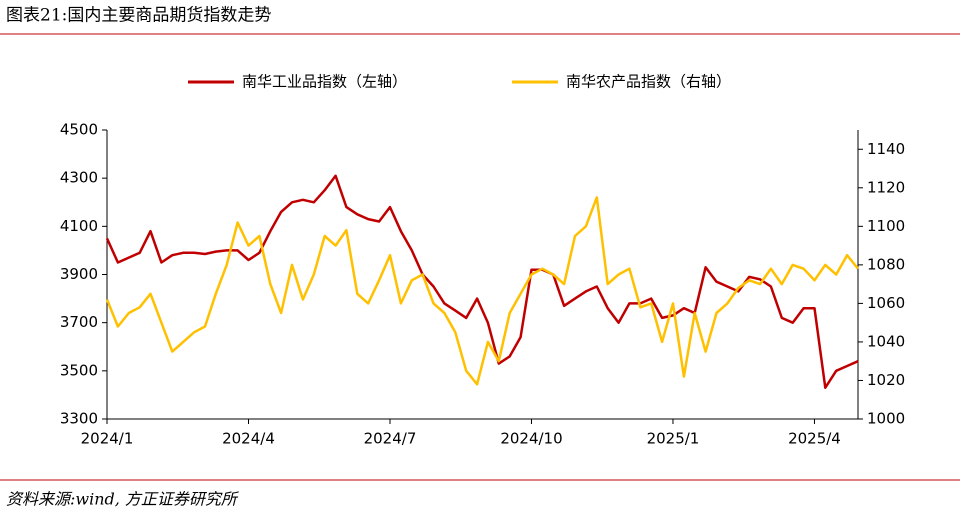  Describe the element at coordinates (648, 82) in the screenshot. I see `legend-label: 南华农产品指数（右轴）` at that location.